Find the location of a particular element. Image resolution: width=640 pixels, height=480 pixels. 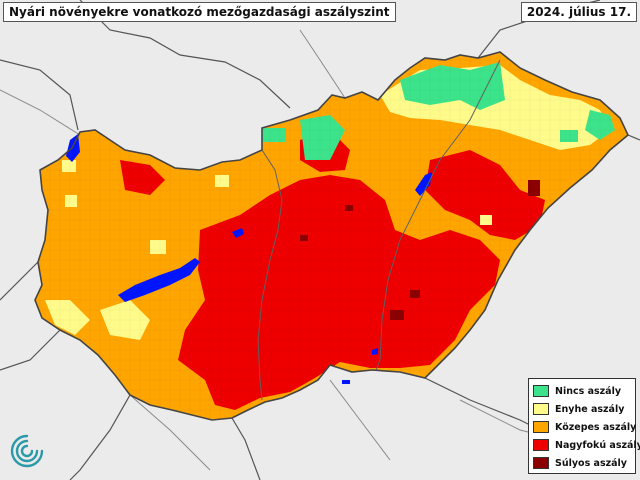

lake-ferto is located at coordinates (73, 148).